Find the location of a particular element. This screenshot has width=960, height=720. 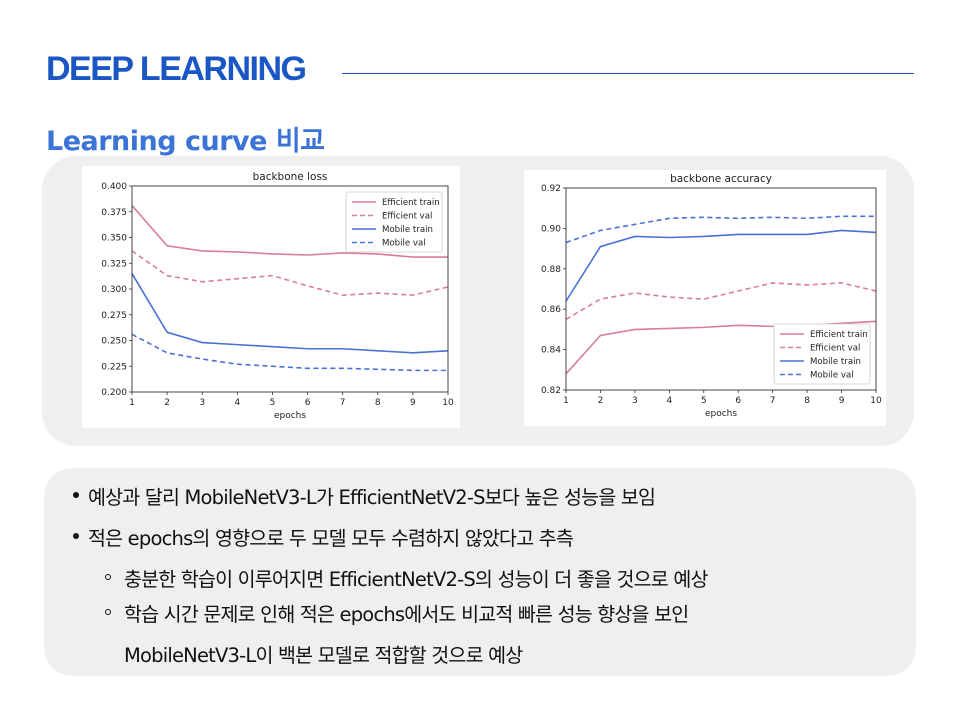

y-tick-label: 0.88 is located at coordinates (551, 270).